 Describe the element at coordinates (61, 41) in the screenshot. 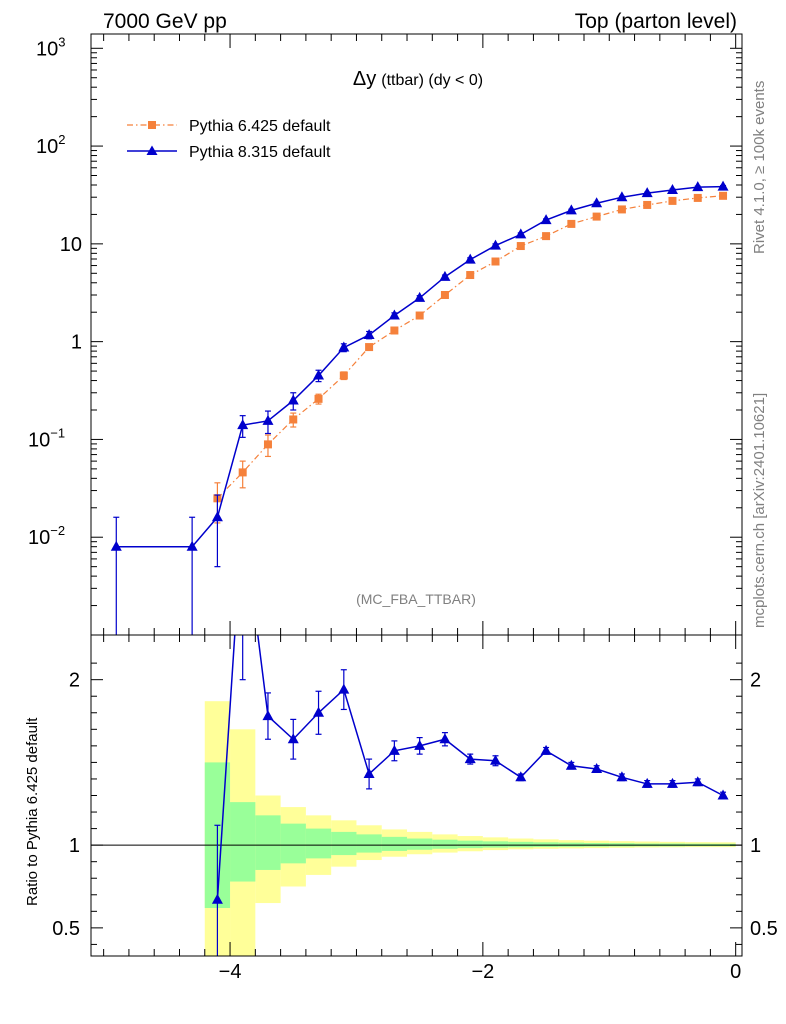

I see `y-tick-exponent: 3` at that location.